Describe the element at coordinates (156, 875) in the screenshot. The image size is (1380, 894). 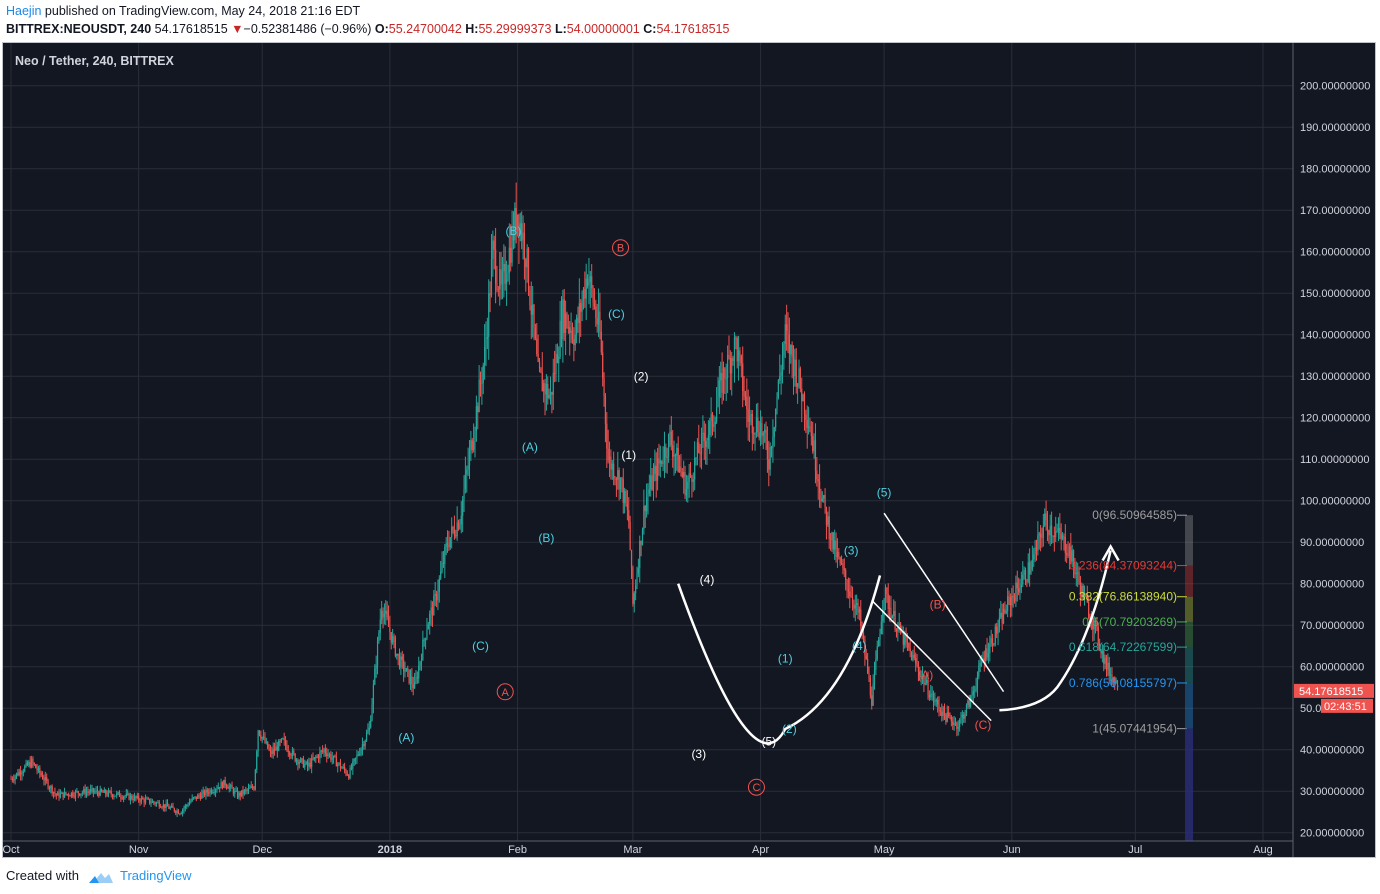
I see `tradingview-link: TradingView` at that location.